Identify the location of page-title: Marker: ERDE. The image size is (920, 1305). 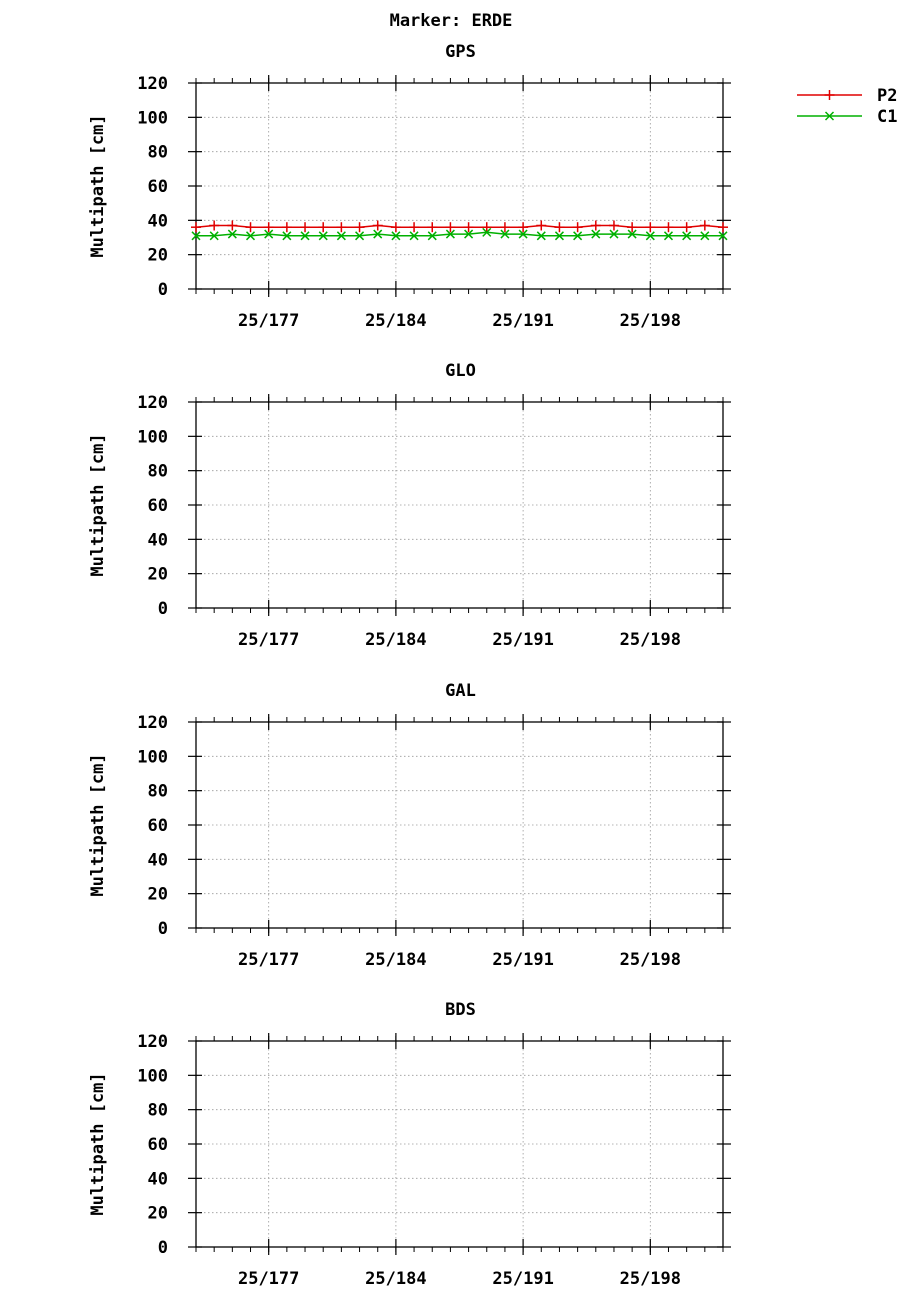
(451, 21).